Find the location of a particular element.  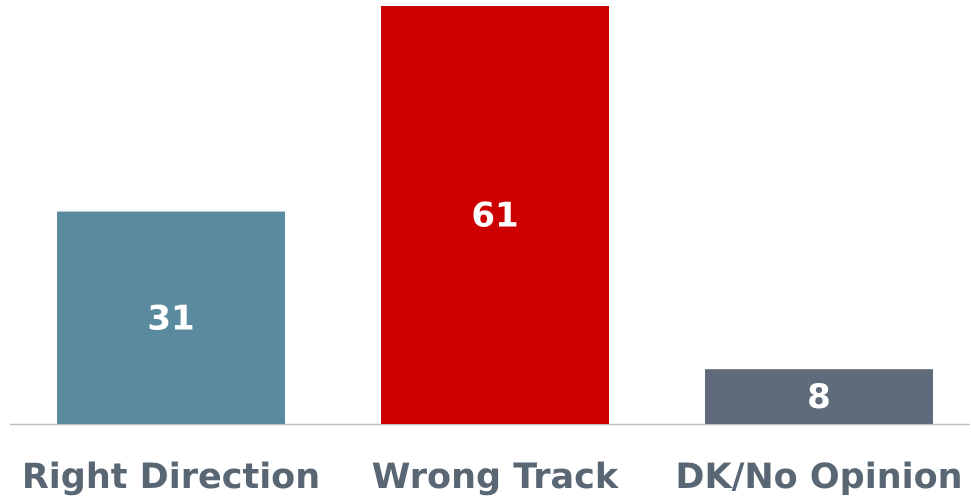

x-tick-label: Wrong Track is located at coordinates (495, 477).